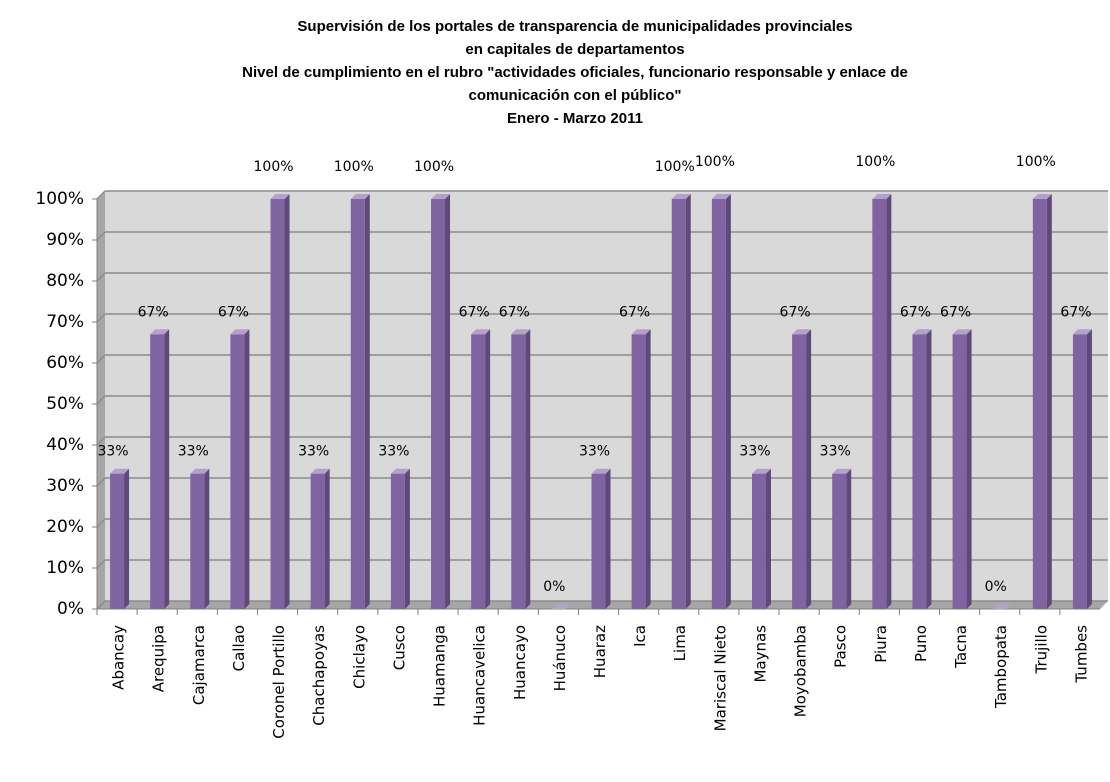  Describe the element at coordinates (59, 199) in the screenshot. I see `y-tick-label: 100%` at that location.